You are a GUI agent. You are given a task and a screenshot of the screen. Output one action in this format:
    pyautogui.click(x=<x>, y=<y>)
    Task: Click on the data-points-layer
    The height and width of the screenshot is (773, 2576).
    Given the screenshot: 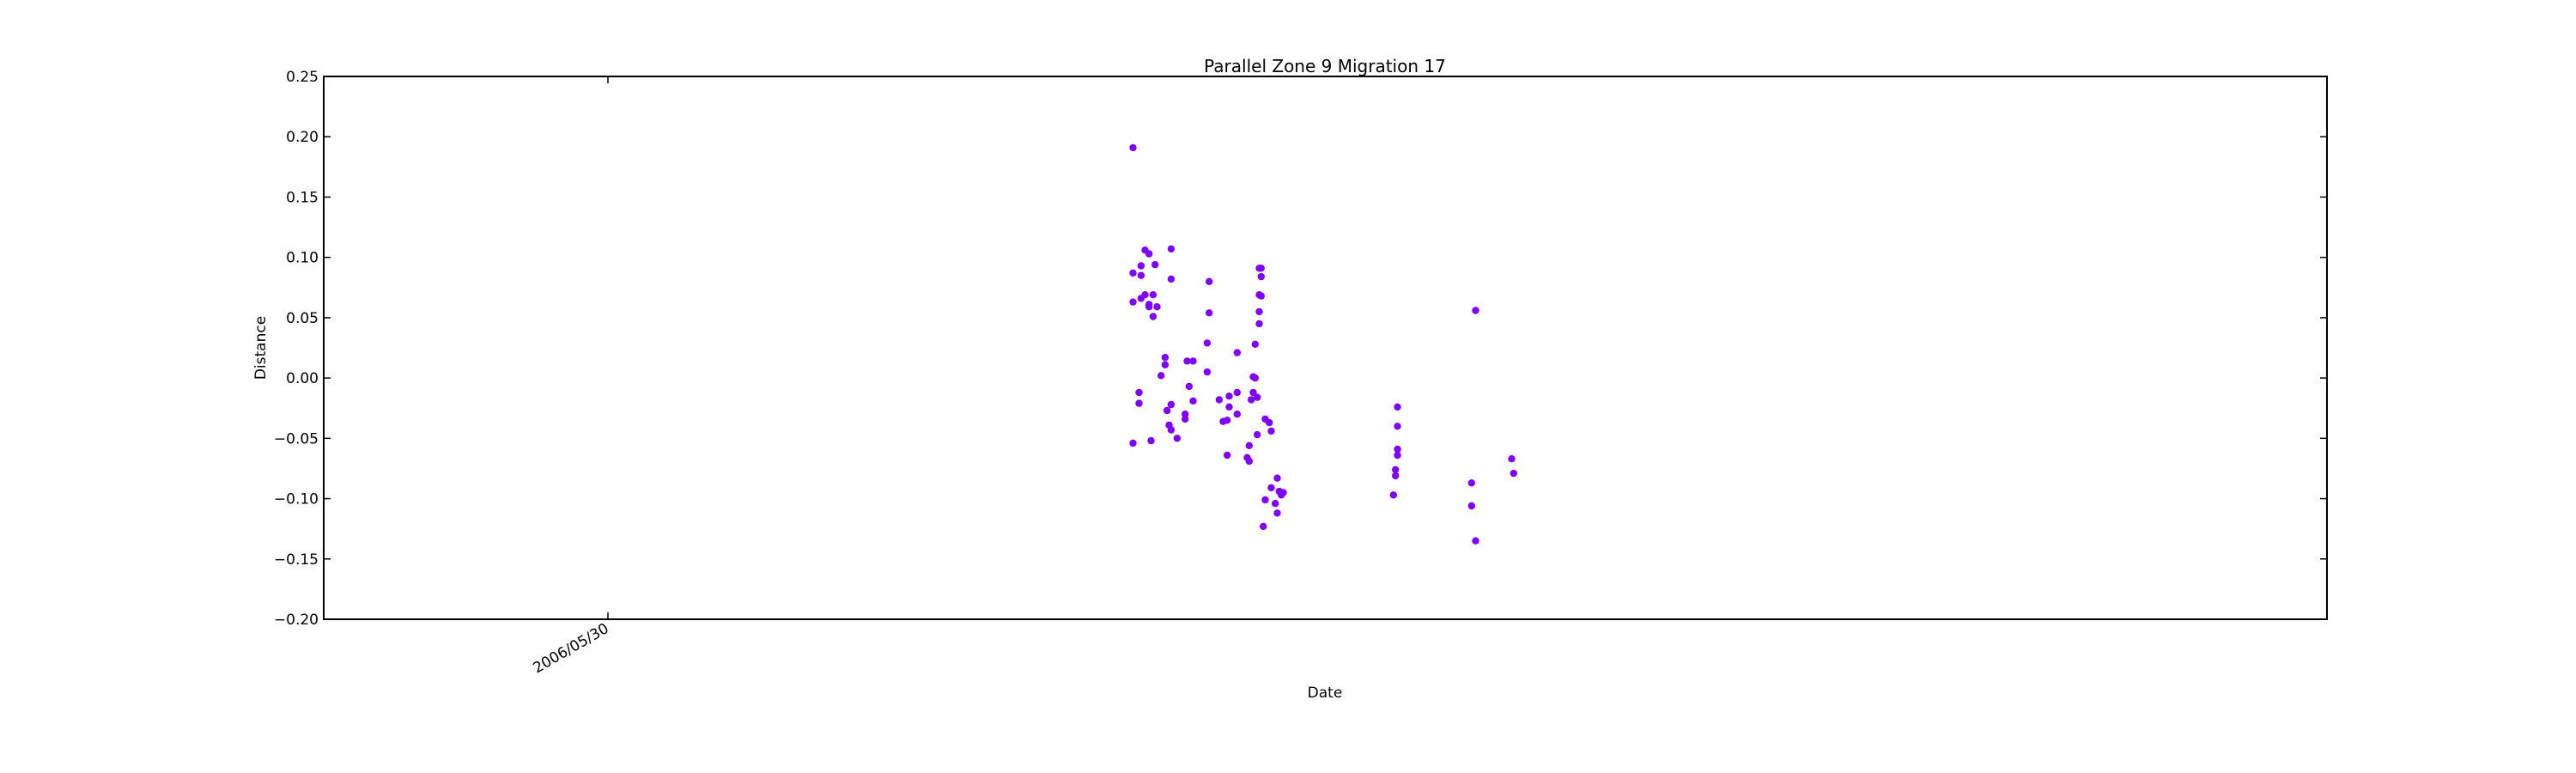 What is the action you would take?
    pyautogui.click(x=1323, y=344)
    